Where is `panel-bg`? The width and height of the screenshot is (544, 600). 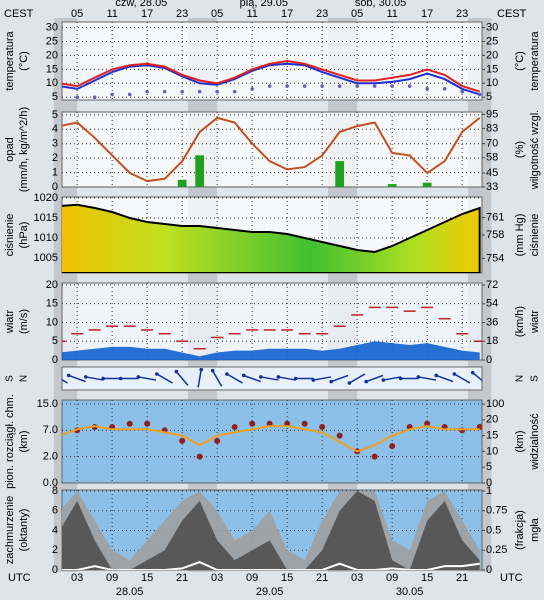
panel-bg is located at coordinates (272, 441).